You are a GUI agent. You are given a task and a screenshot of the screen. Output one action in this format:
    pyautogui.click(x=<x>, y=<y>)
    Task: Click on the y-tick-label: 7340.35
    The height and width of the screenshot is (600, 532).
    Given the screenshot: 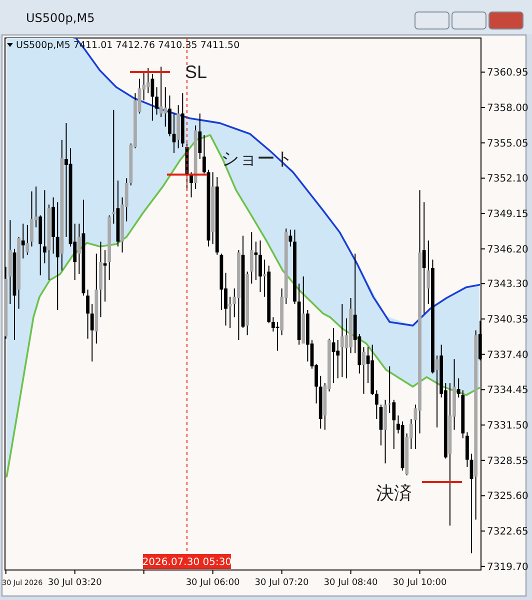 What is the action you would take?
    pyautogui.click(x=507, y=320)
    